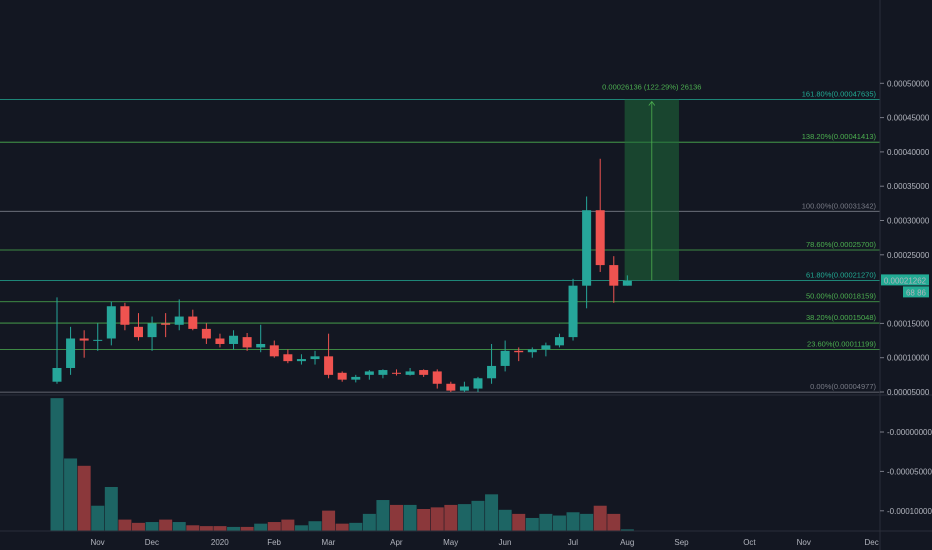 Image resolution: width=932 pixels, height=550 pixels. I want to click on date-label: Sep, so click(681, 542).